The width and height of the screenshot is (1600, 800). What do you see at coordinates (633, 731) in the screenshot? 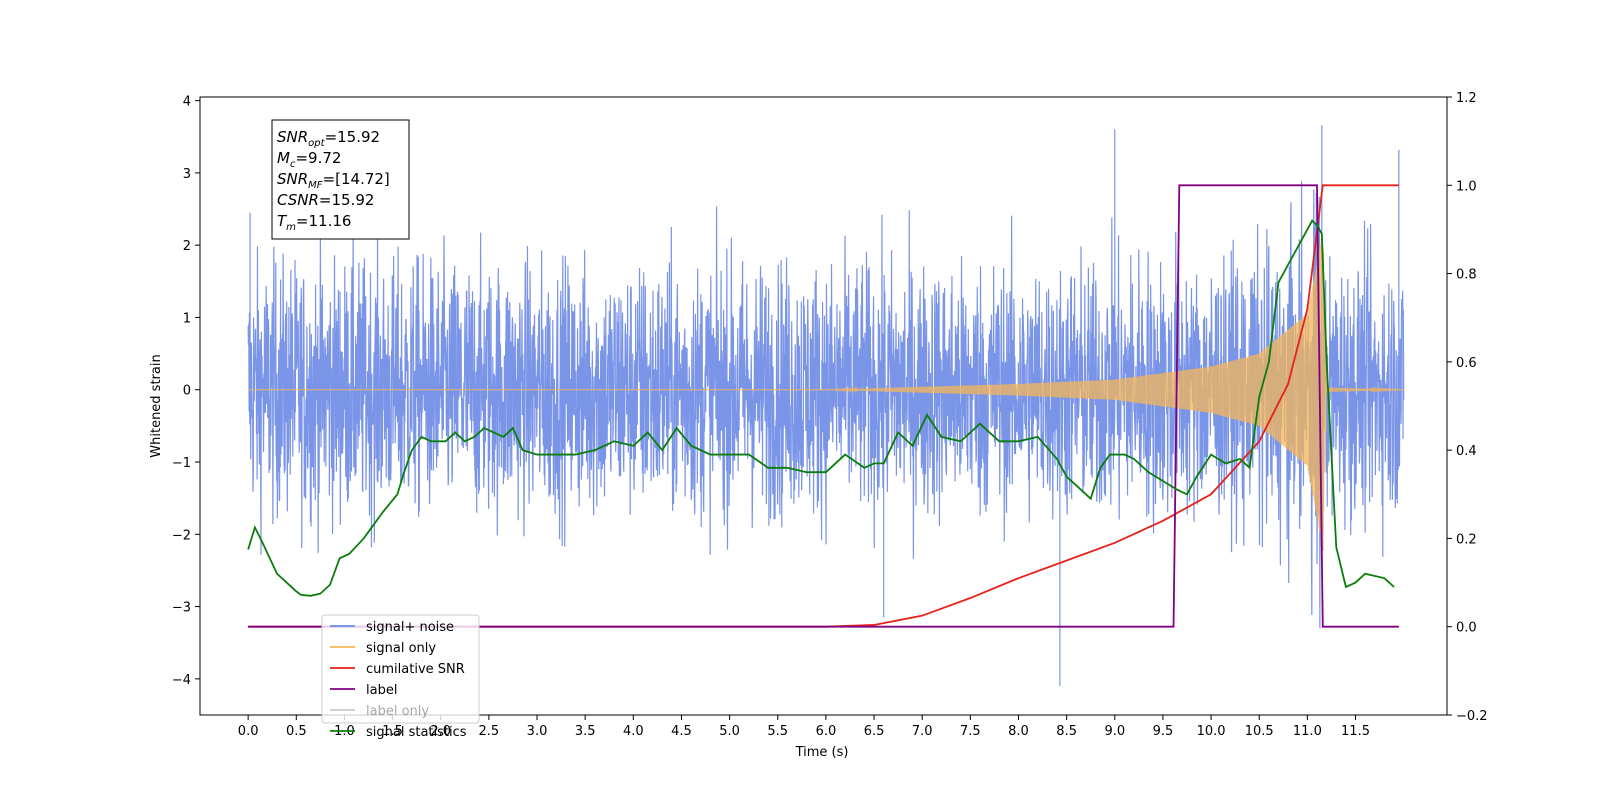
I see `x-tick-label: 4.0` at bounding box center [633, 731].